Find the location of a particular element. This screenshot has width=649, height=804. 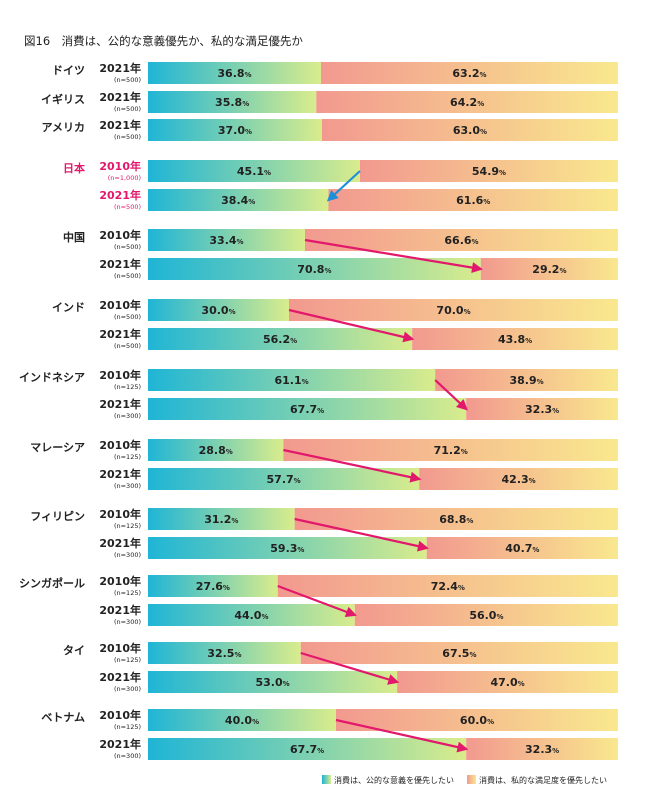

value-label-private: 66.6% is located at coordinates (461, 240).